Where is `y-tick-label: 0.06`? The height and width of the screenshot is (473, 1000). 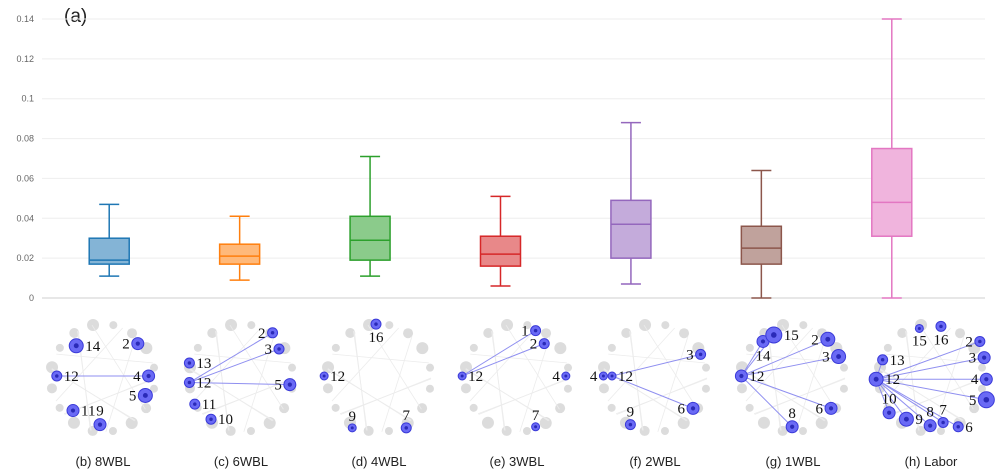
y-tick-label: 0.06 is located at coordinates (25, 178).